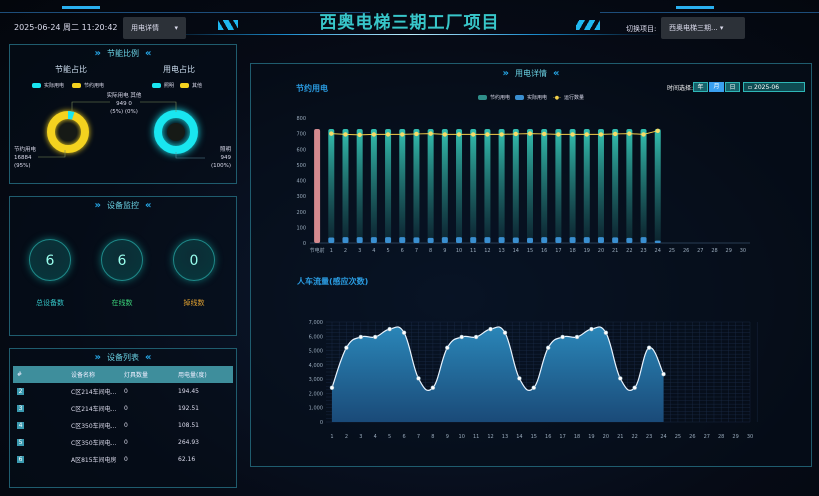  I want to click on donut-charts, so click(121, 130).